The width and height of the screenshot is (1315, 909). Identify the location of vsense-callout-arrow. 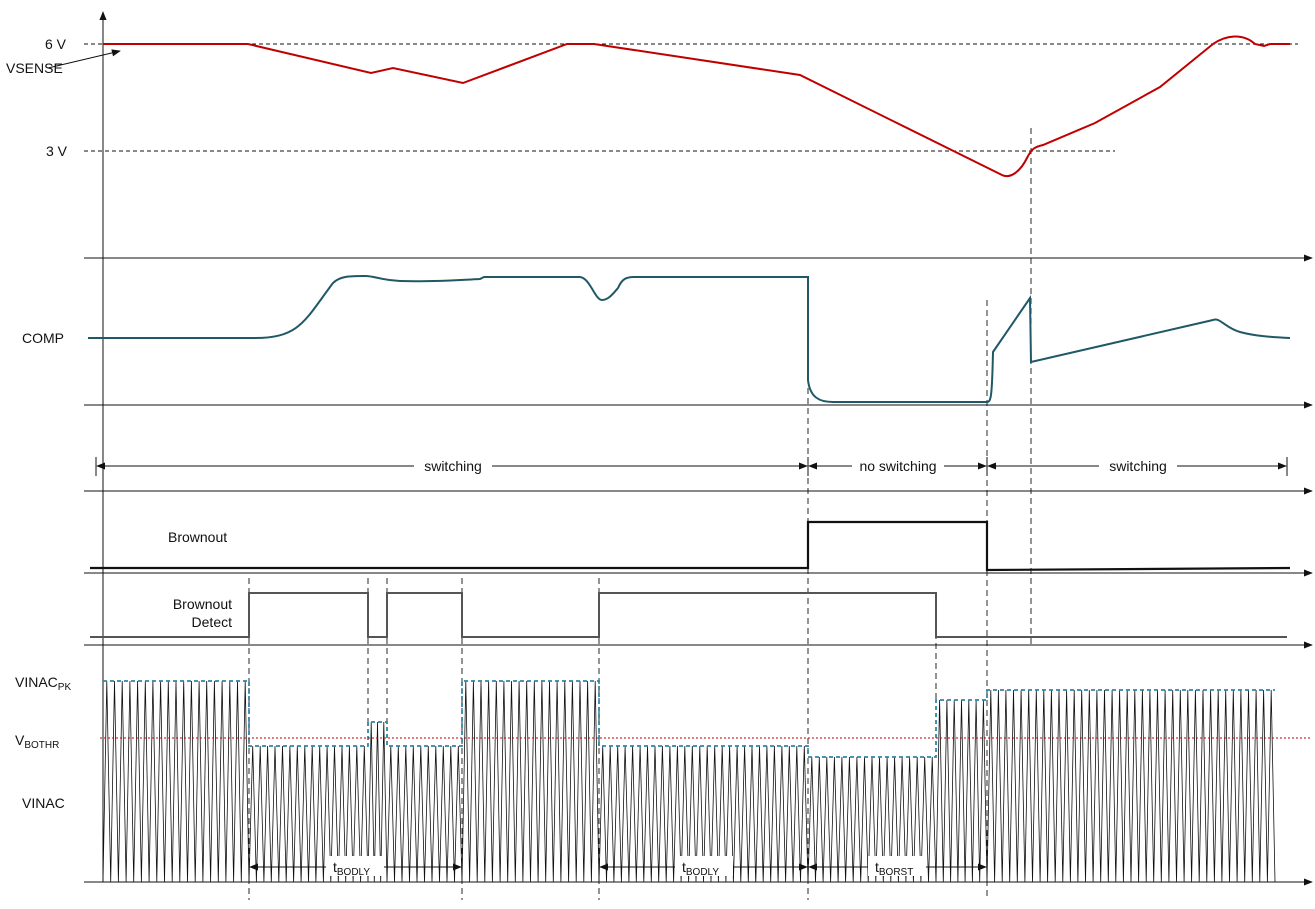
(84, 59).